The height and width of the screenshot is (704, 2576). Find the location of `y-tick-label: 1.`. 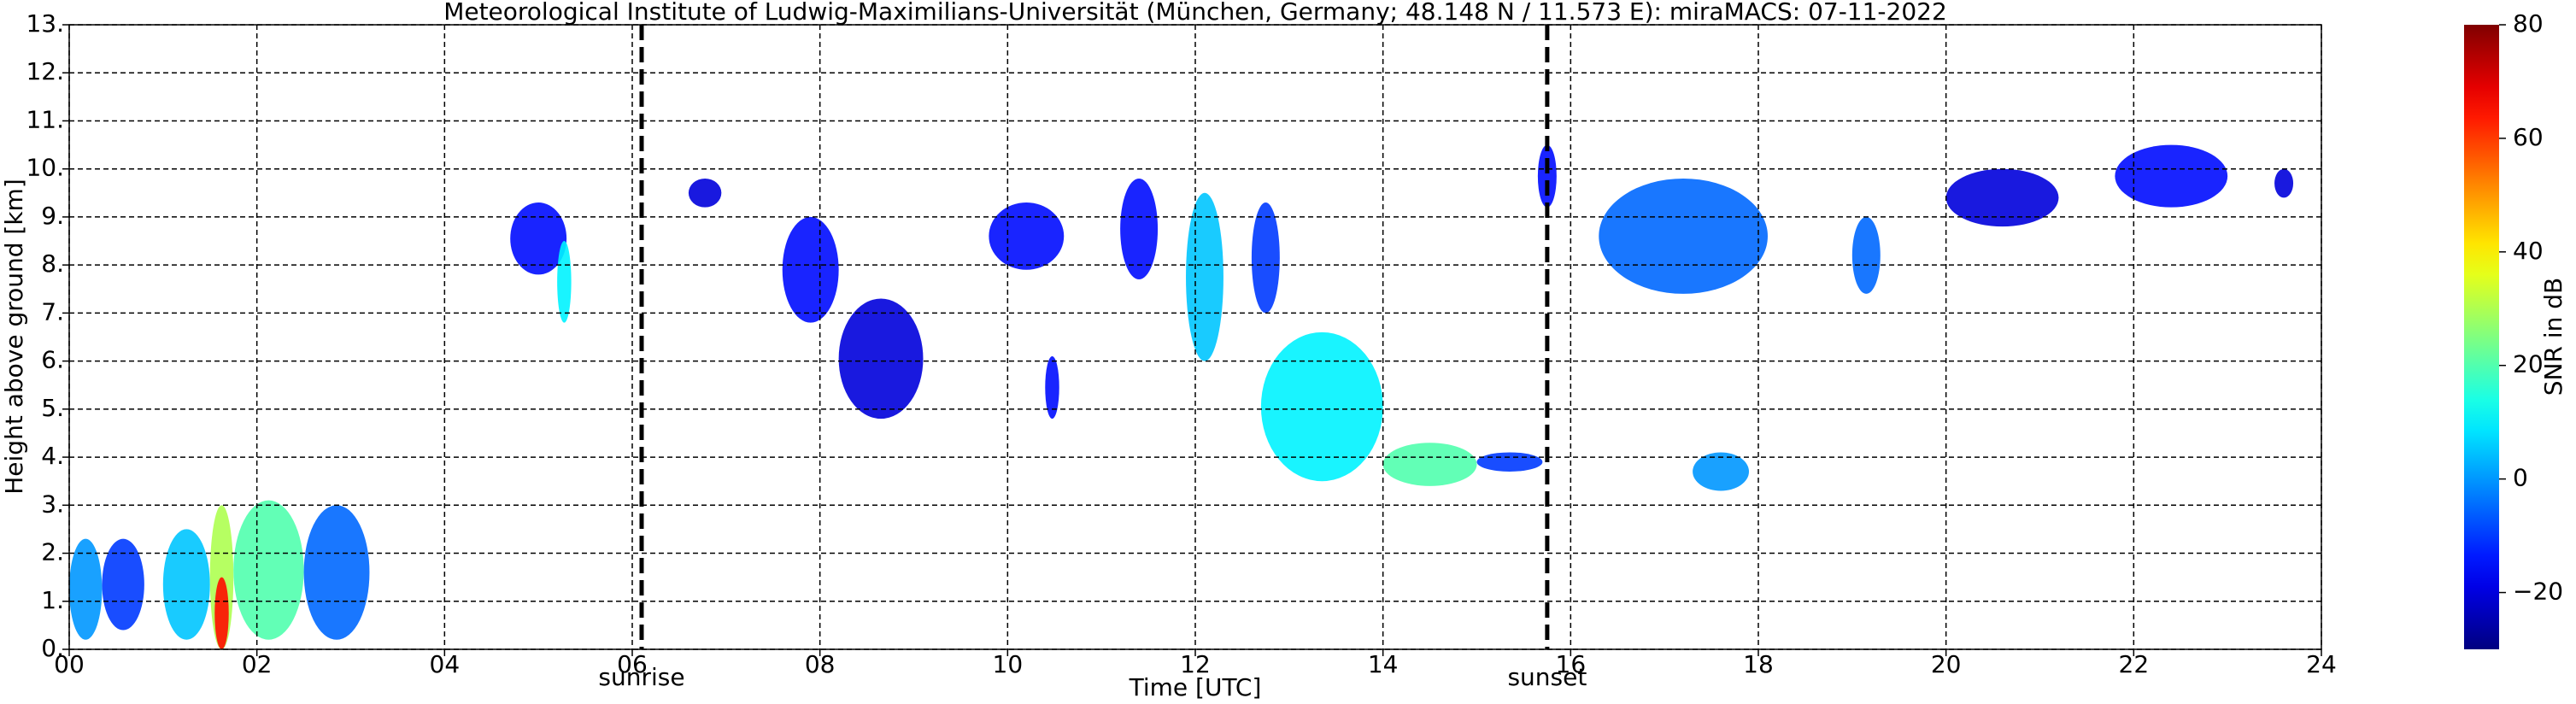

y-tick-label: 1. is located at coordinates (52, 600).